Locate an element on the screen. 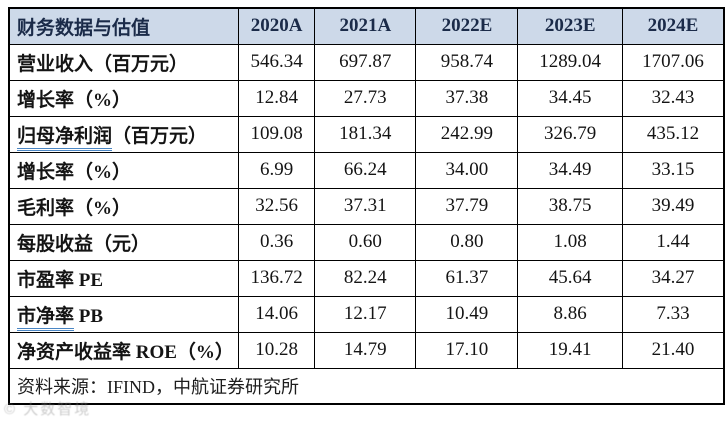 This screenshot has width=725, height=424. table-row-profit-growth: 增长率（%） 6.99 66.24 34.00 34.49 33.15 is located at coordinates (366, 170).